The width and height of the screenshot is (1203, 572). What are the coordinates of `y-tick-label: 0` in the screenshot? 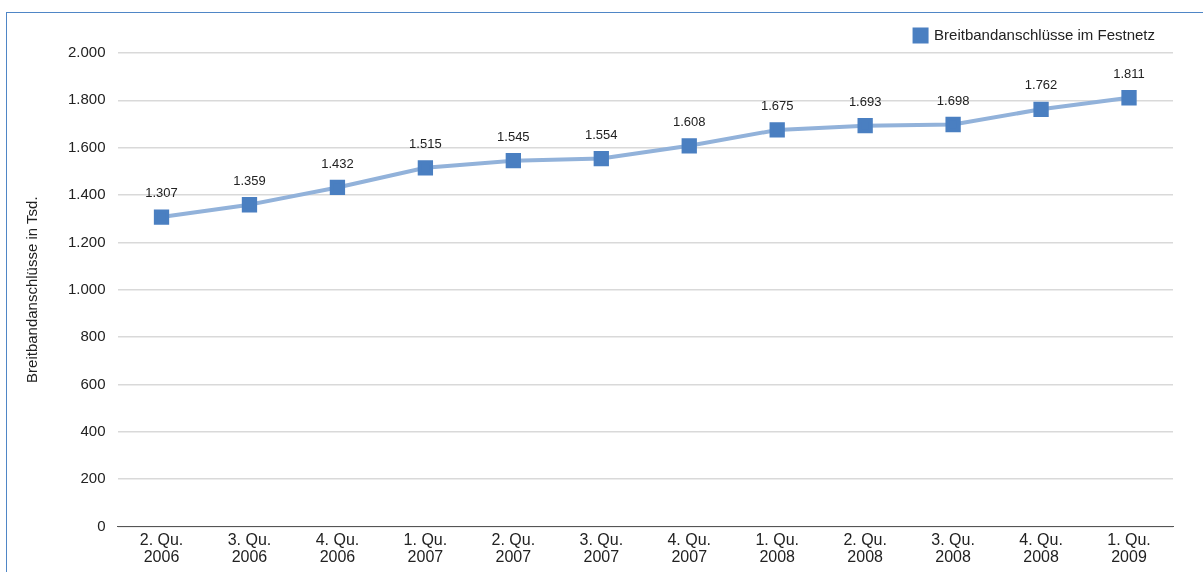 It's located at (101, 525).